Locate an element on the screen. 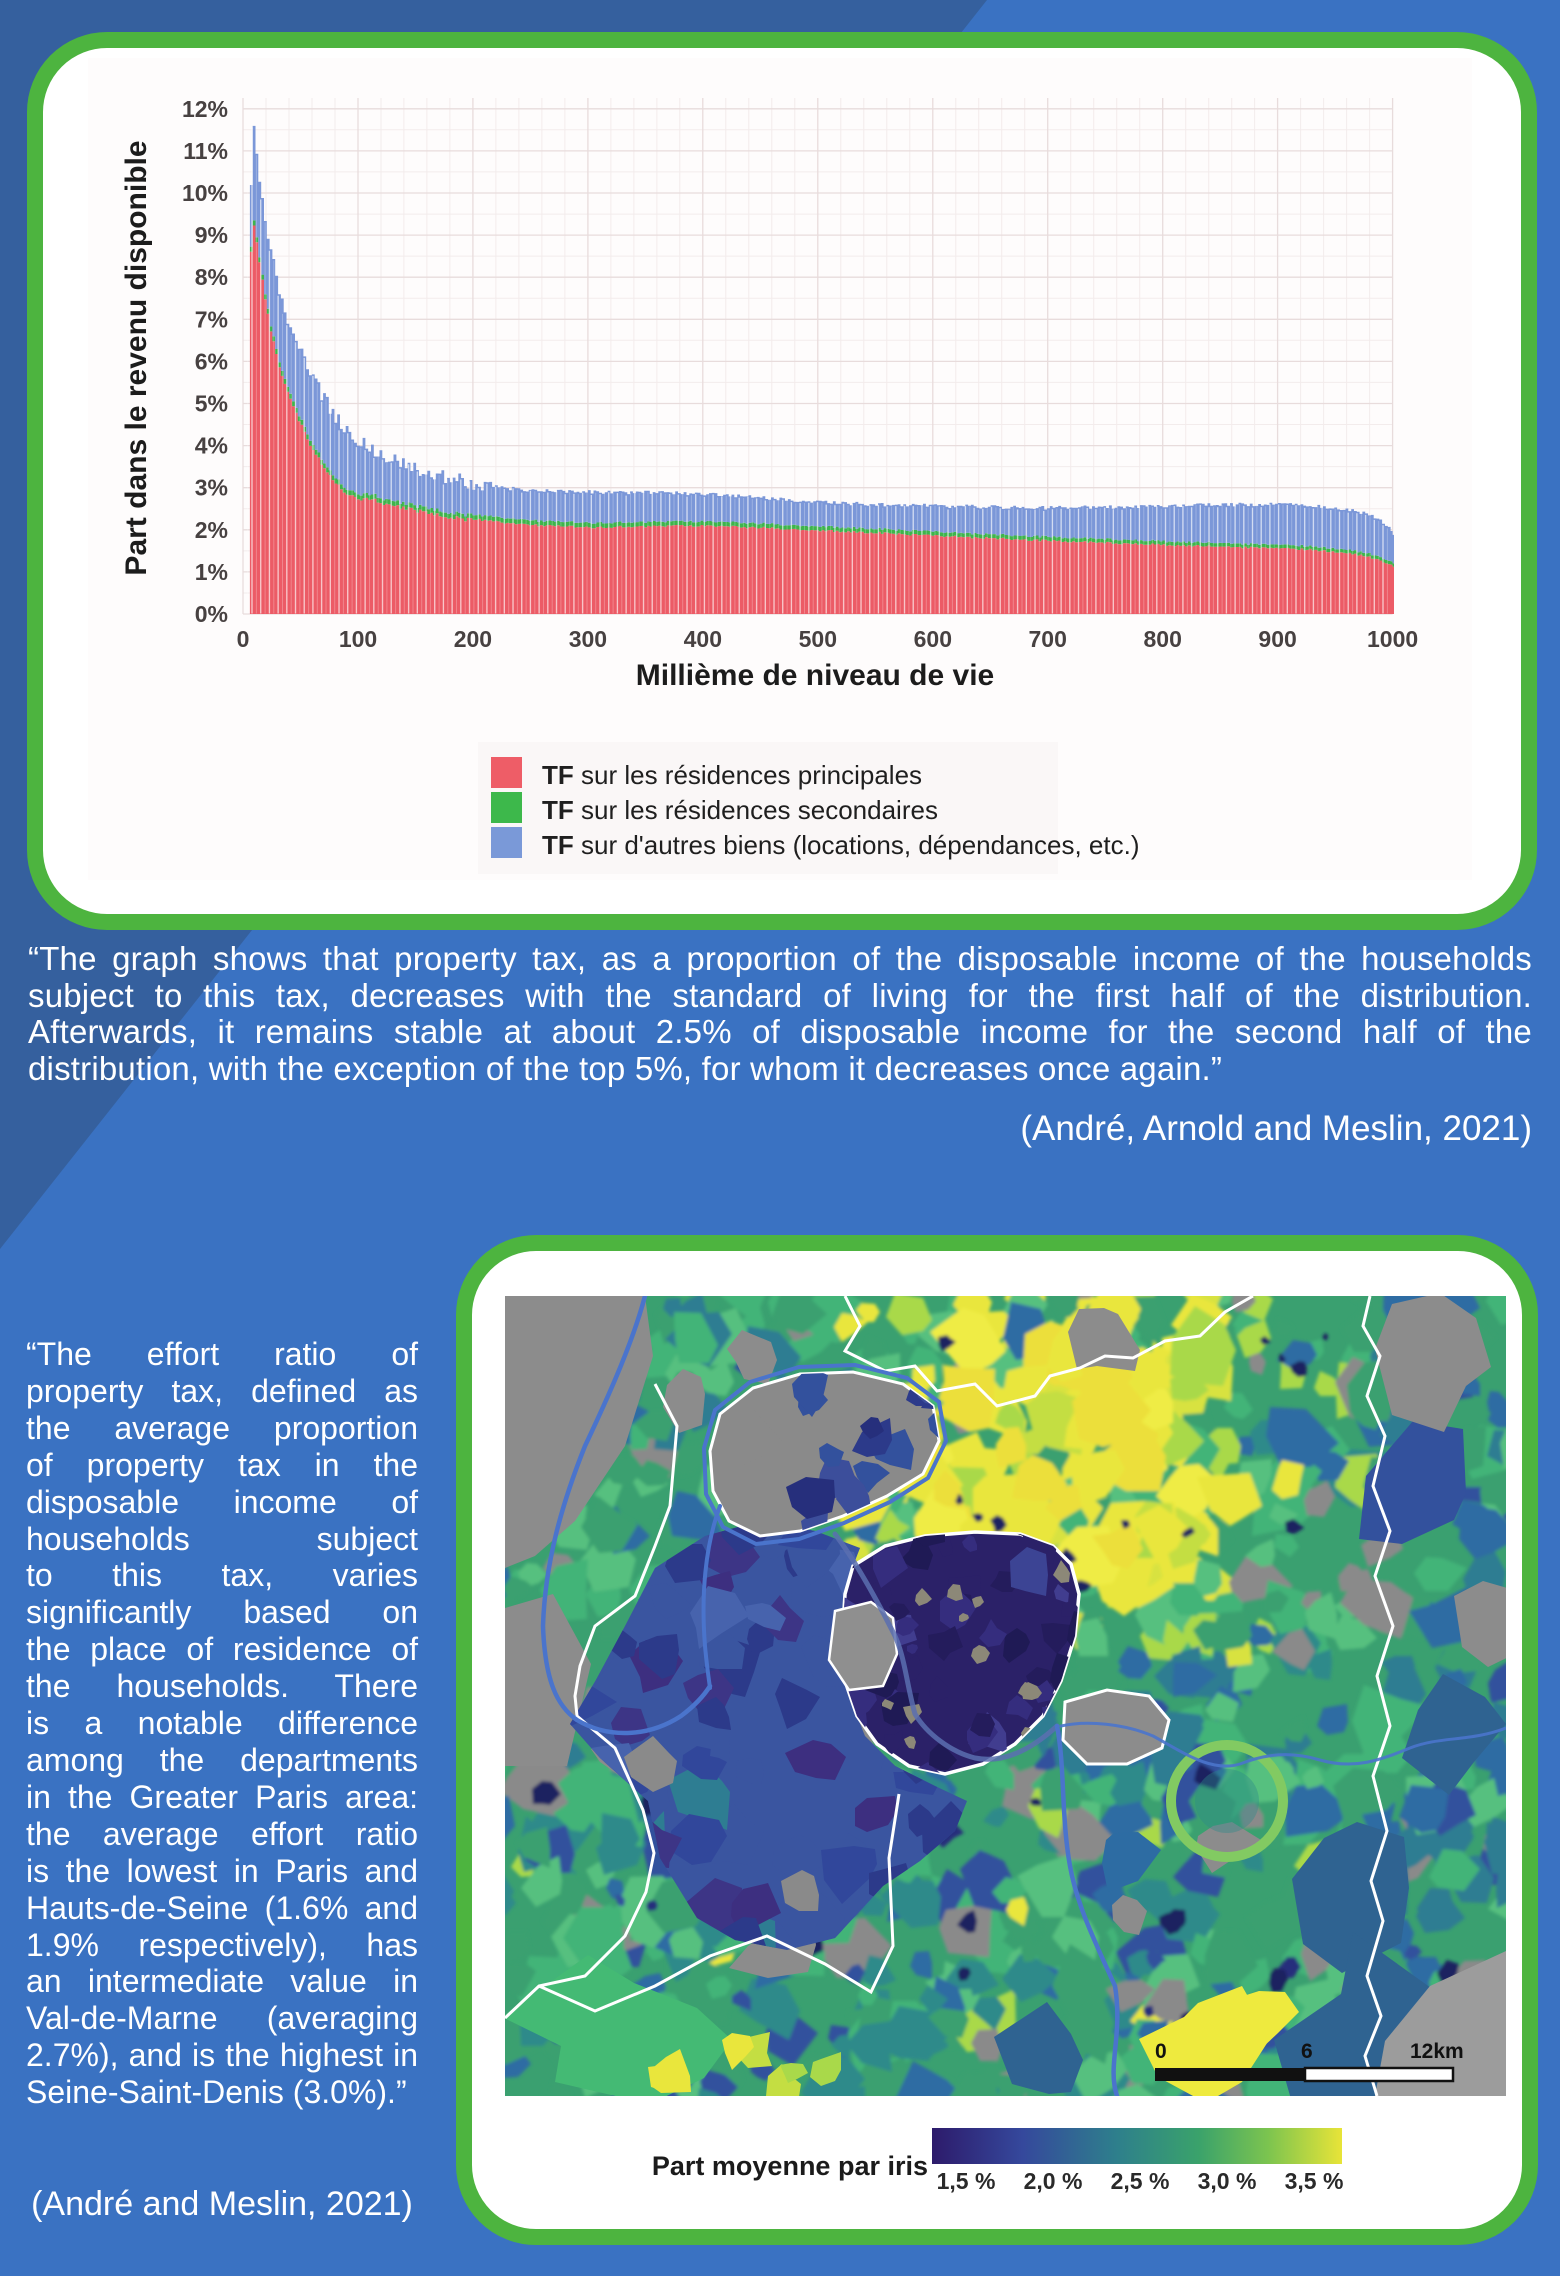  svg-text: 400 is located at coordinates (703, 639).